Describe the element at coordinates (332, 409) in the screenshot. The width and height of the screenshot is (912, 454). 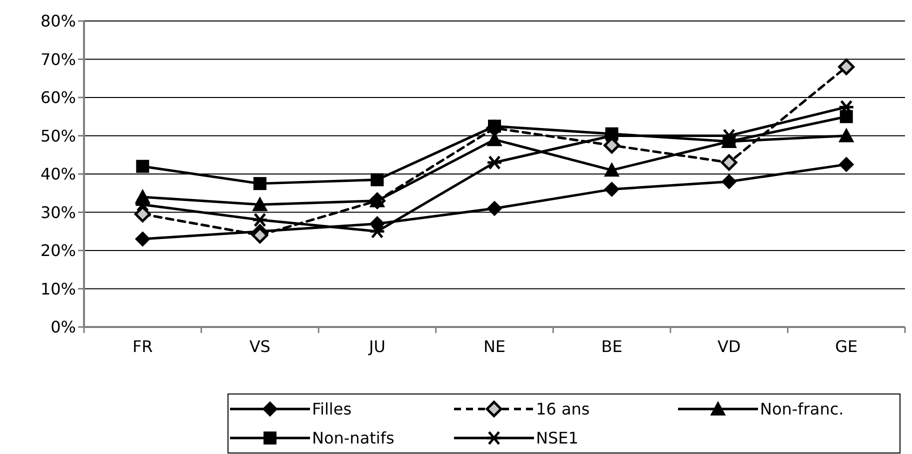
I see `legend-label: Filles` at that location.